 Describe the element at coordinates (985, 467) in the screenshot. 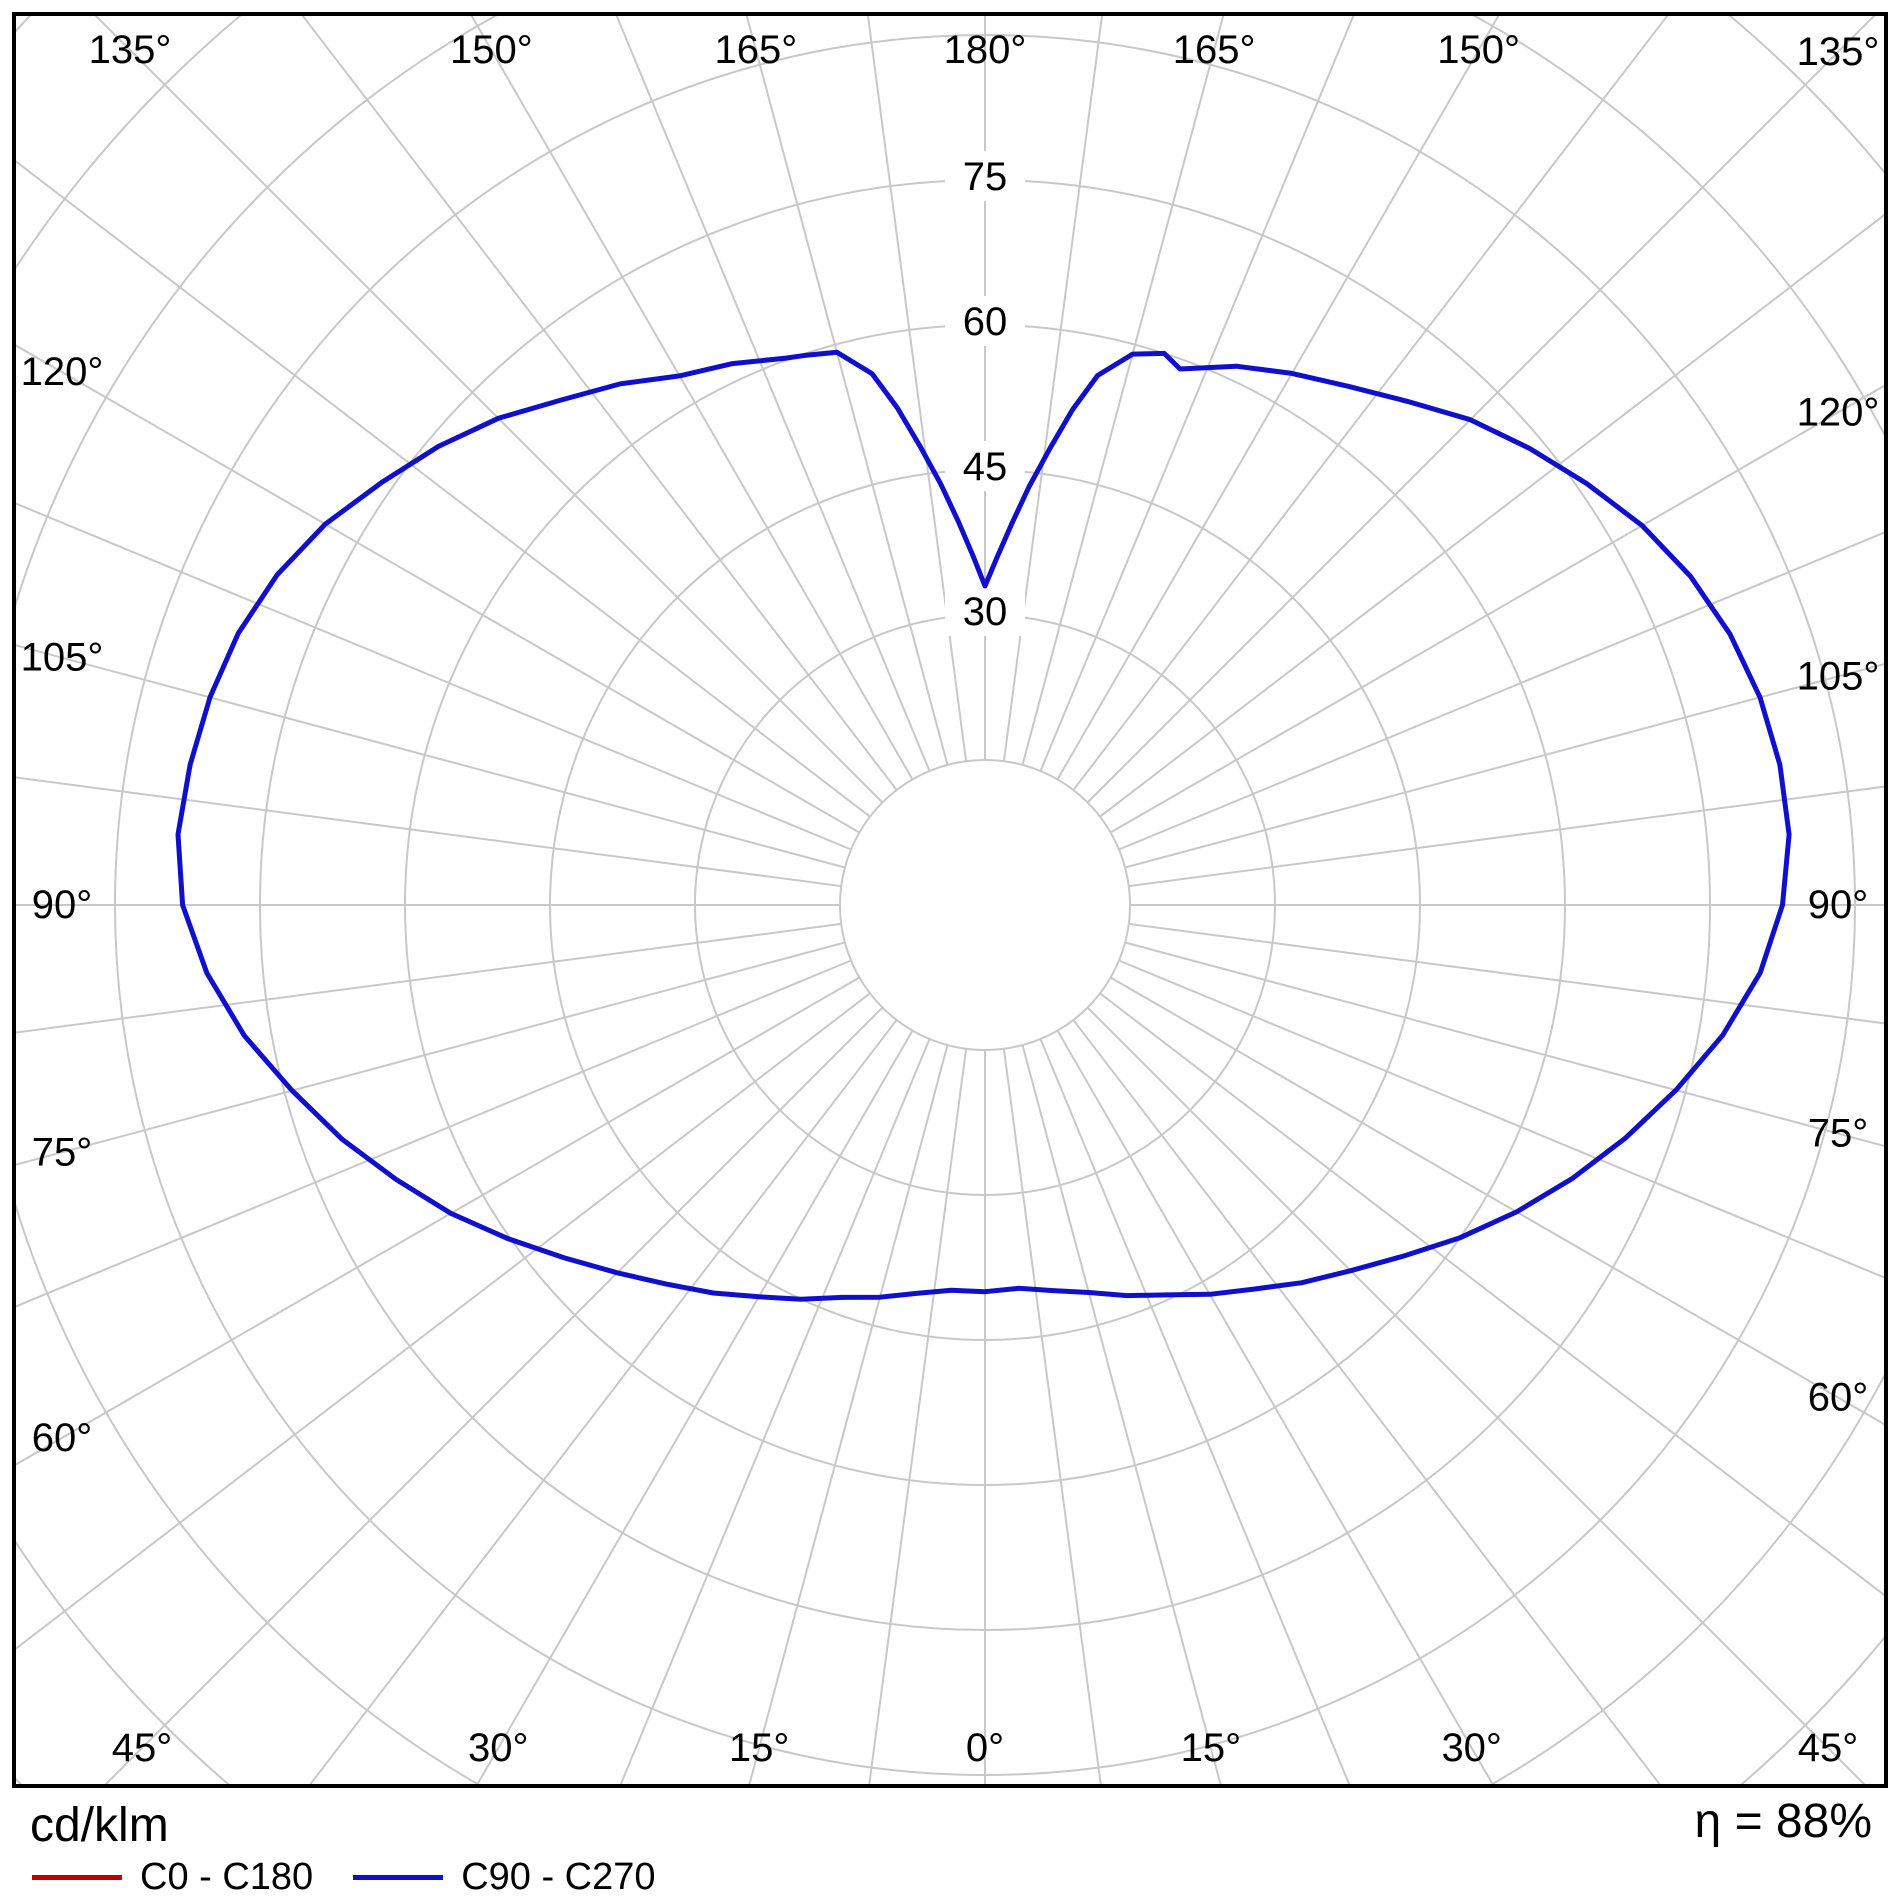

I see `svg-text: 45` at that location.